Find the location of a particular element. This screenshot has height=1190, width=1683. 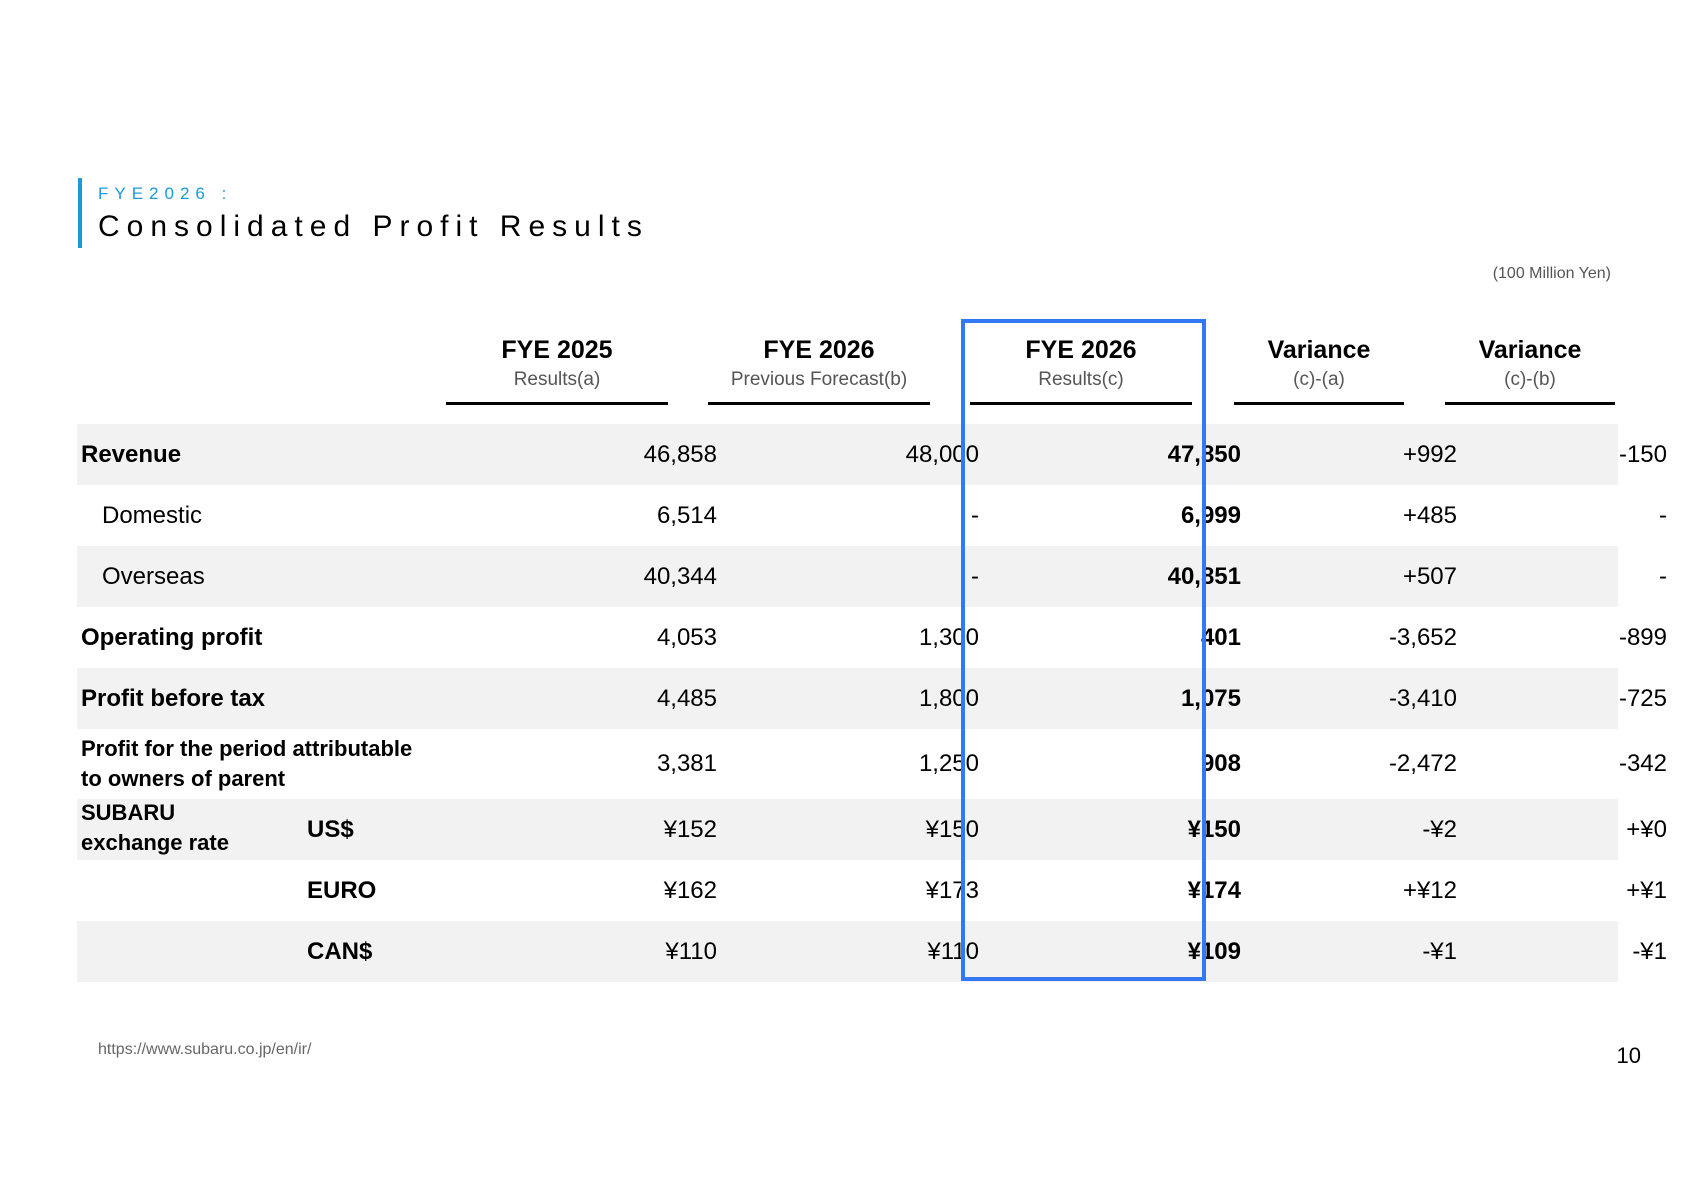

cell-variance-ca: -2,472 is located at coordinates (1422, 763).